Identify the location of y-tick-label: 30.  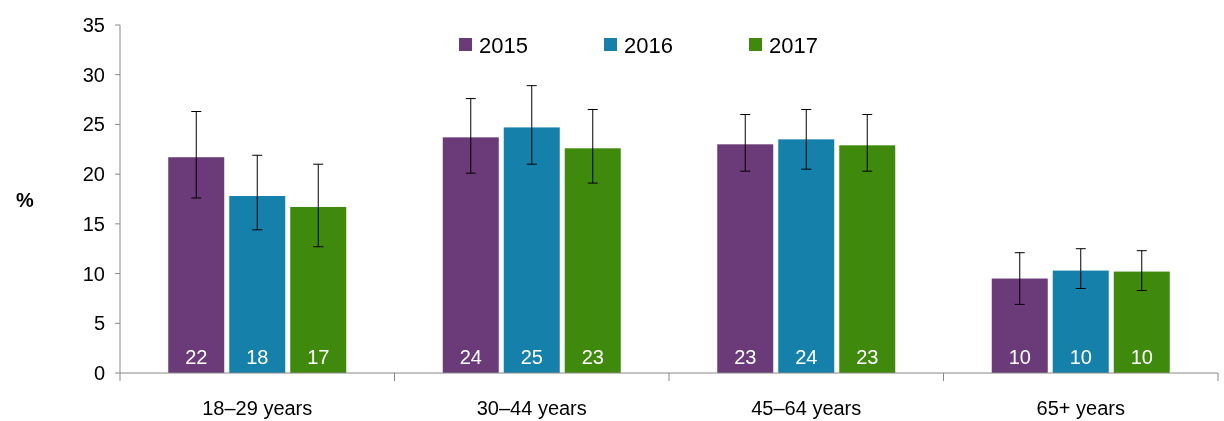
(93, 74).